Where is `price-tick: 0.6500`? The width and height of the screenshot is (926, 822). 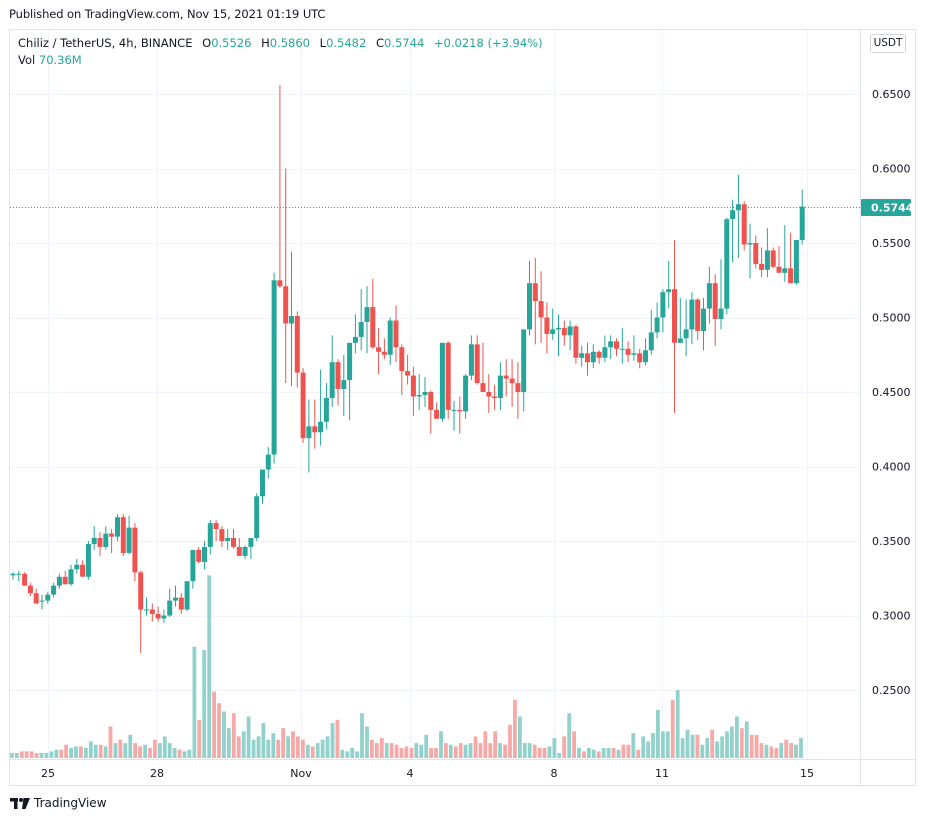
price-tick: 0.6500 is located at coordinates (891, 94).